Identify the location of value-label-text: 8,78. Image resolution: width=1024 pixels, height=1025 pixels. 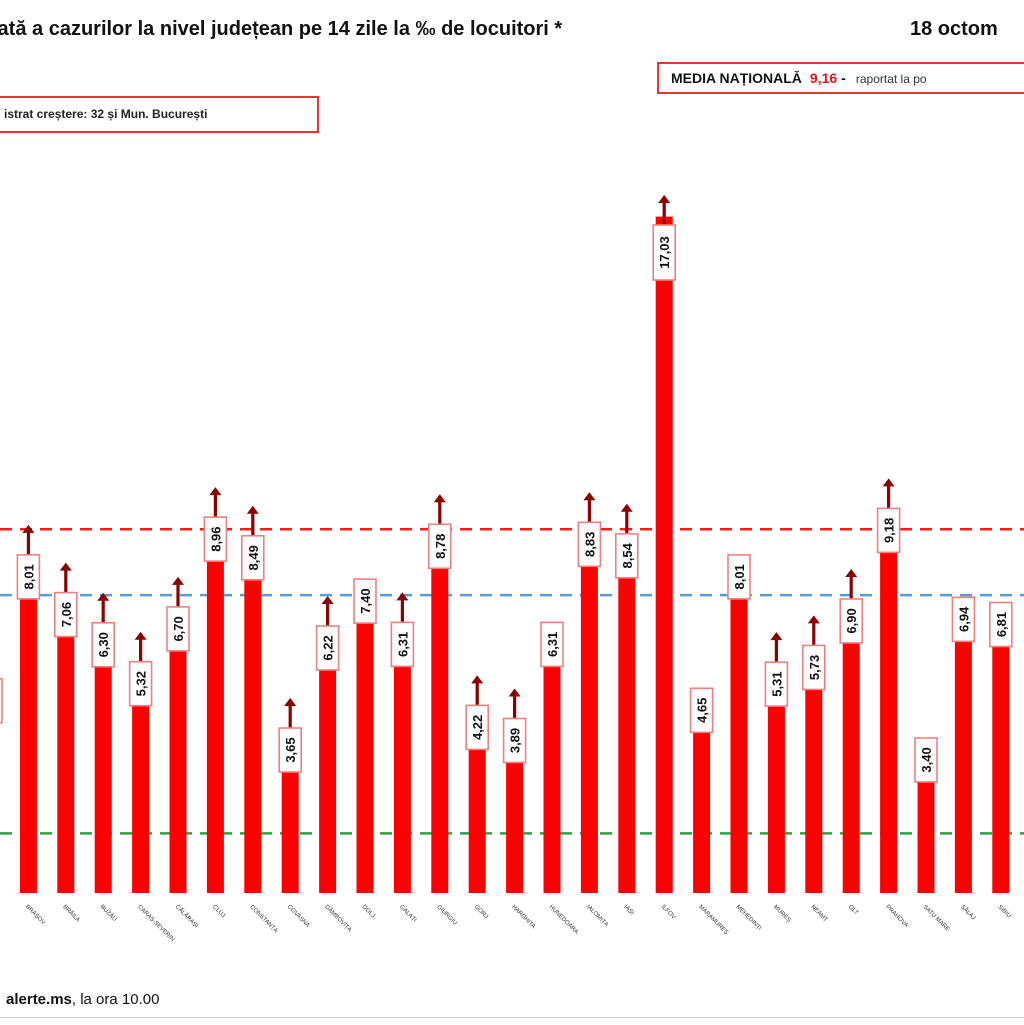
(440, 546).